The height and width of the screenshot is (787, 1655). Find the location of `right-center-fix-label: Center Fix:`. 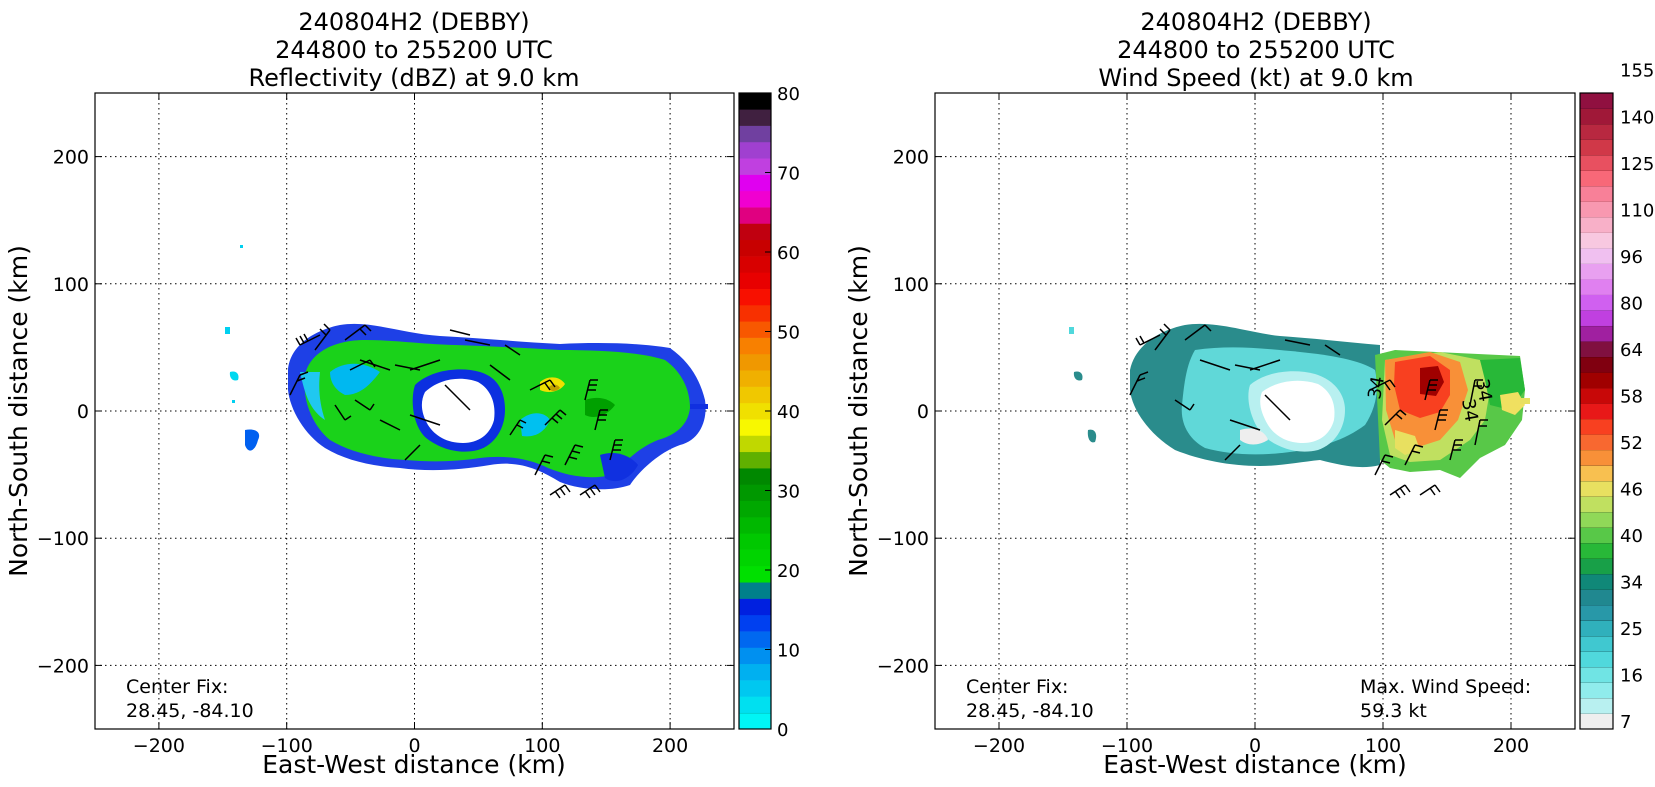

right-center-fix-label: Center Fix: is located at coordinates (1017, 687).